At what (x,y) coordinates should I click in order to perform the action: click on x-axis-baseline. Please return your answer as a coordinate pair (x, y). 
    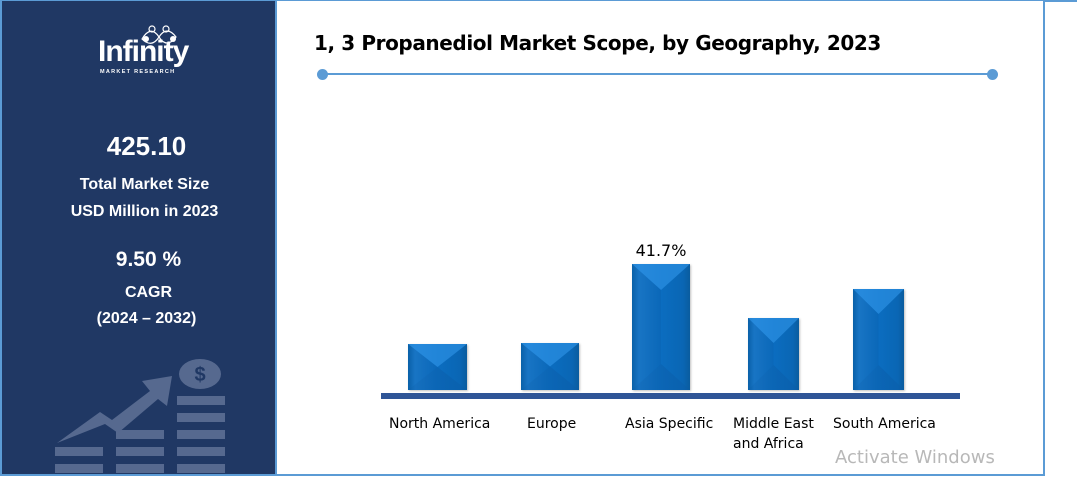
    Looking at the image, I should click on (670, 396).